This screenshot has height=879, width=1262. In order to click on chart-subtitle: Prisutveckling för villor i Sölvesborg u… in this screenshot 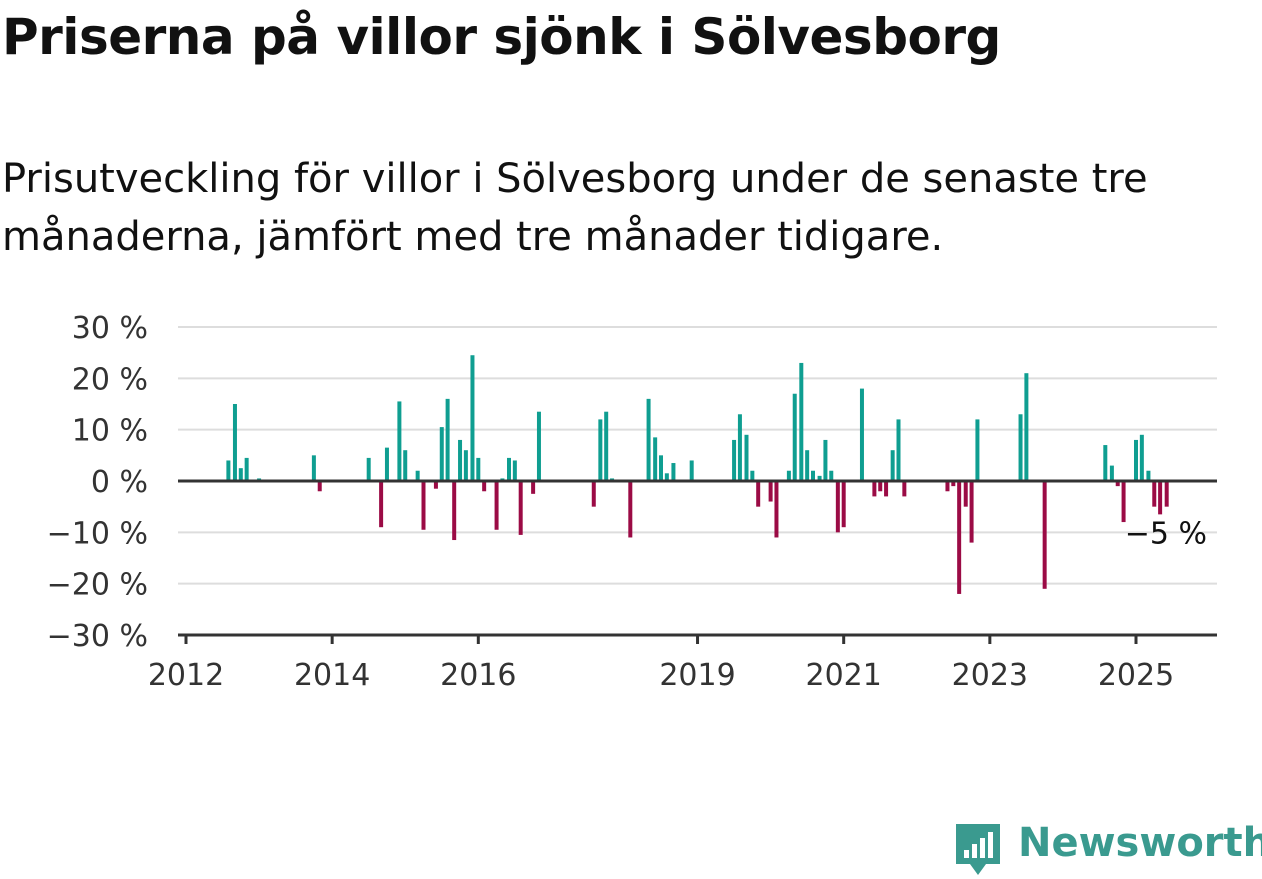, I will do `click(575, 208)`.